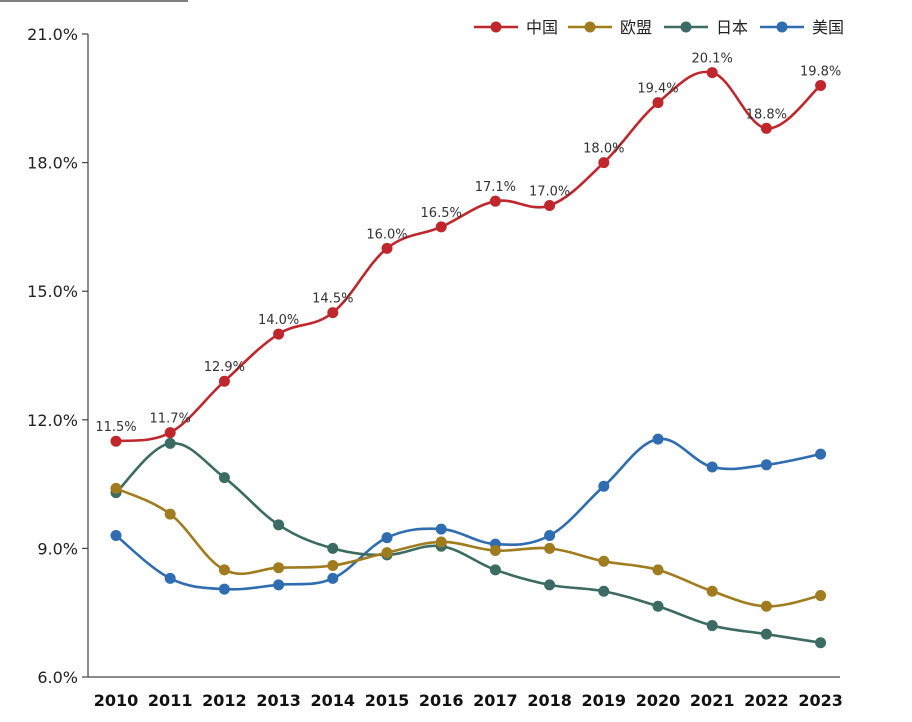  I want to click on data-label: 11.7%, so click(170, 419).